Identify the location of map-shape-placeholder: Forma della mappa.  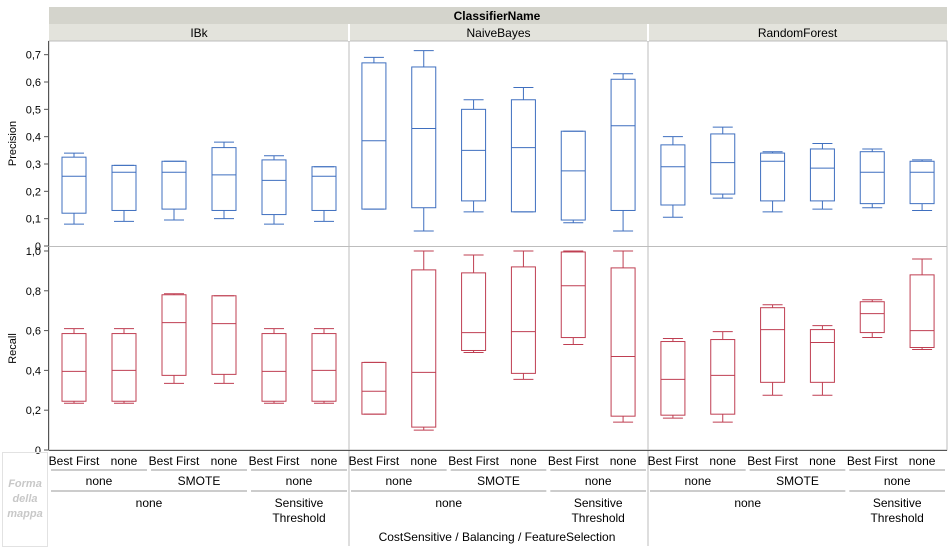
(25, 499).